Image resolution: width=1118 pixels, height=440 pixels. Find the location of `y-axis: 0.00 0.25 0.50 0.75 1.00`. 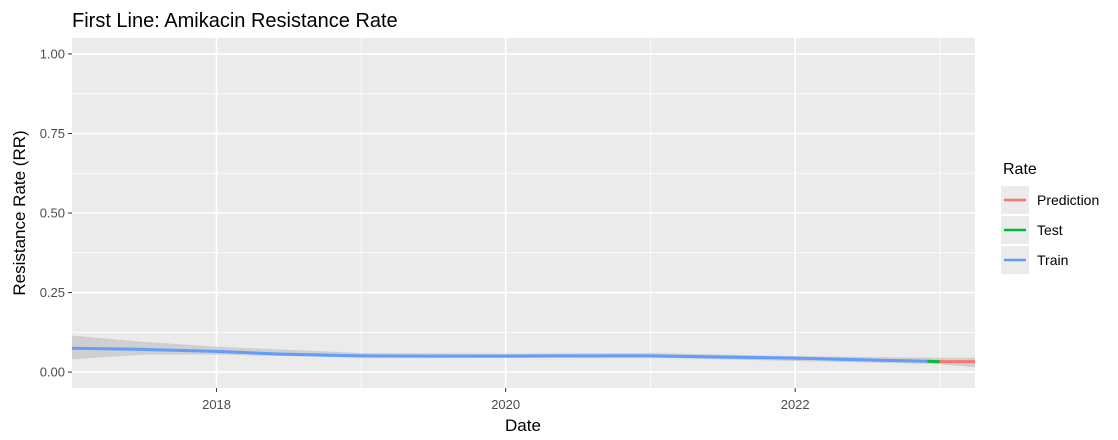

y-axis: 0.00 0.25 0.50 0.75 1.00 is located at coordinates (56, 213).